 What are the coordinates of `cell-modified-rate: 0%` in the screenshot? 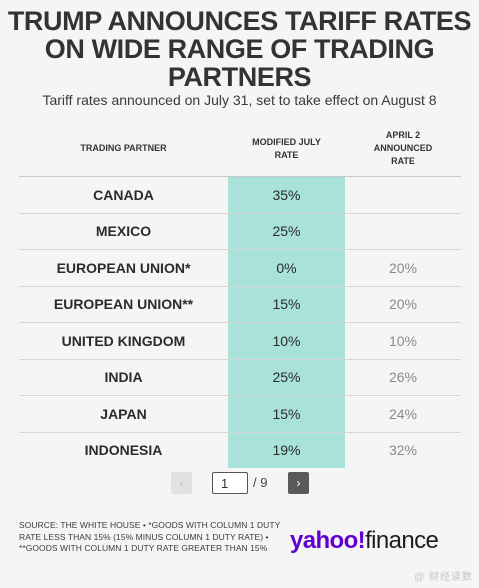 It's located at (286, 268).